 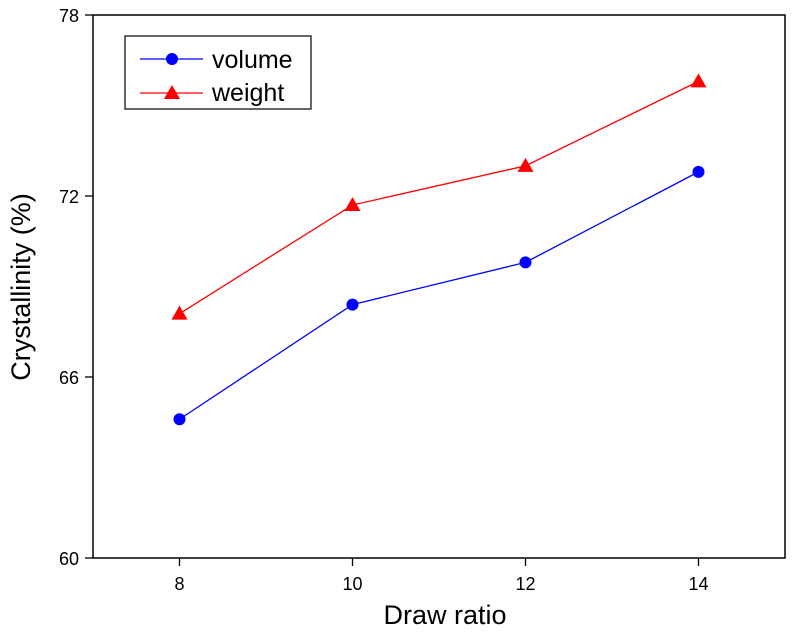 What do you see at coordinates (172, 92) in the screenshot?
I see `legend-marker-weight` at bounding box center [172, 92].